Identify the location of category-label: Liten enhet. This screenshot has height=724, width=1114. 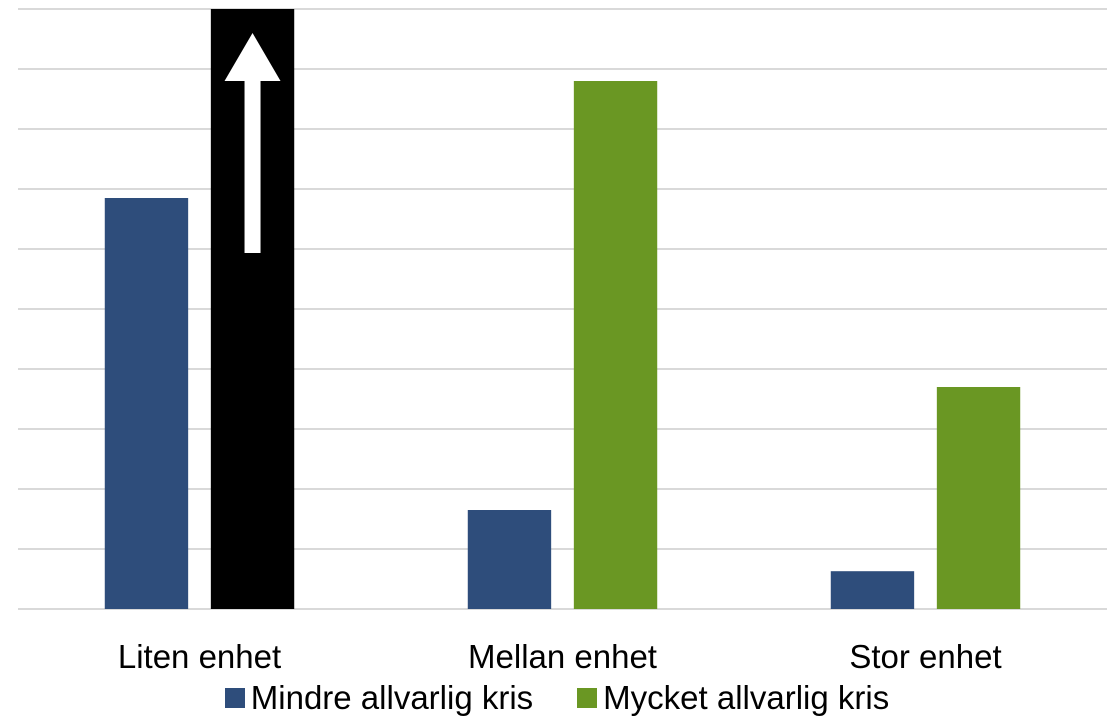
(199, 656).